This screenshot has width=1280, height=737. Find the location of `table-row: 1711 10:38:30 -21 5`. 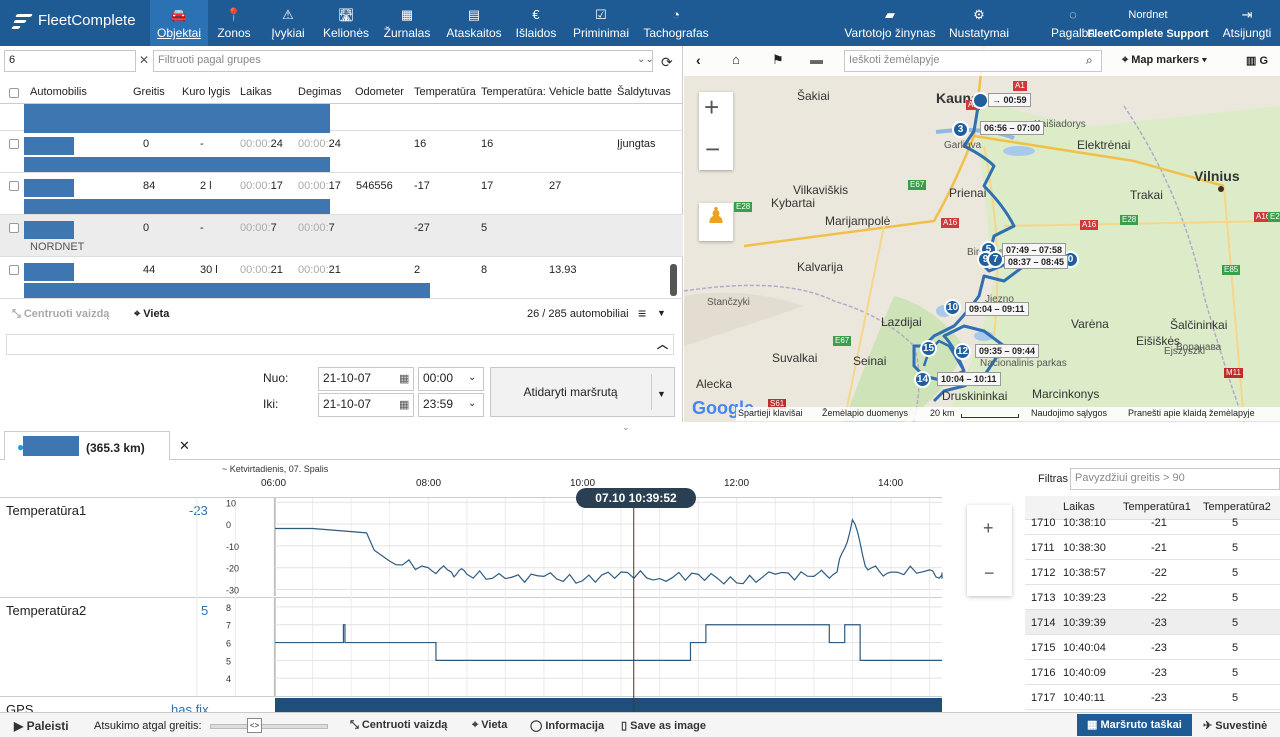

table-row: 1711 10:38:30 -21 5 is located at coordinates (1152, 547).